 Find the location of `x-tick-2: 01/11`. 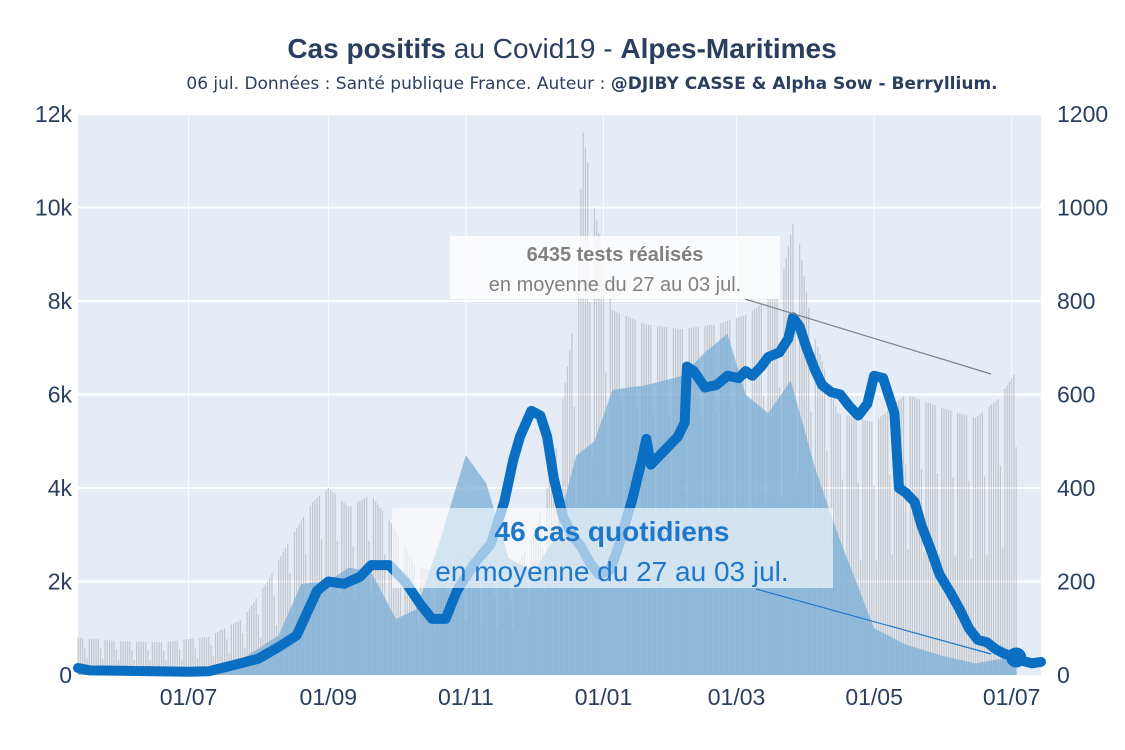

x-tick-2: 01/11 is located at coordinates (466, 697).